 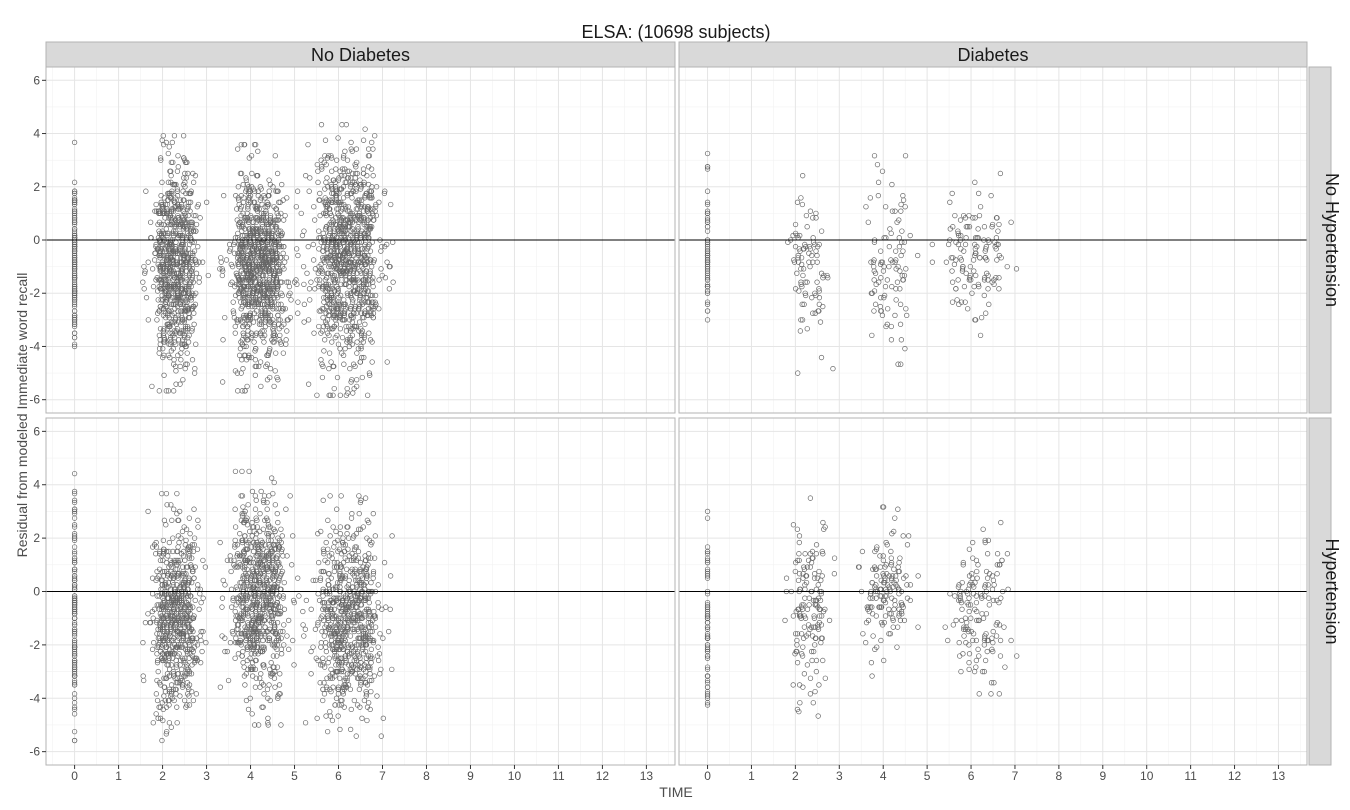 I want to click on y-tick-label: 0, so click(x=36, y=240).